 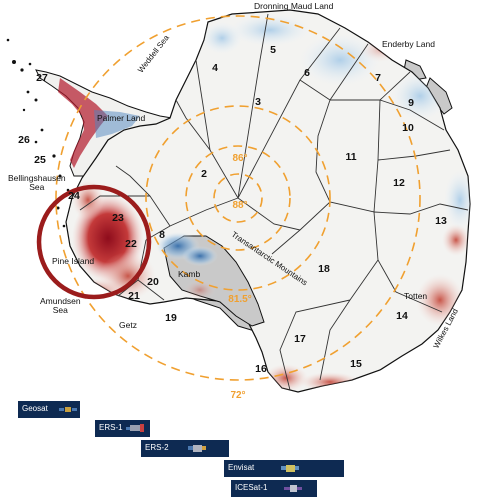 I want to click on label-dronning-maud-land: Dronning Maud Land, so click(x=294, y=6).